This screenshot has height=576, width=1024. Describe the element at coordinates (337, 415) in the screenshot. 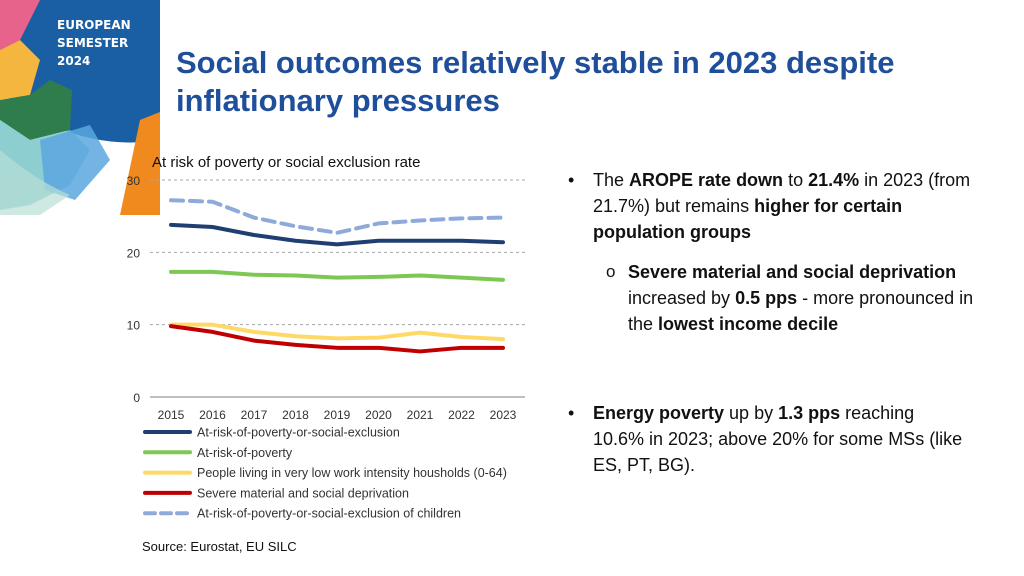

I see `x-tick-label: 2019` at that location.